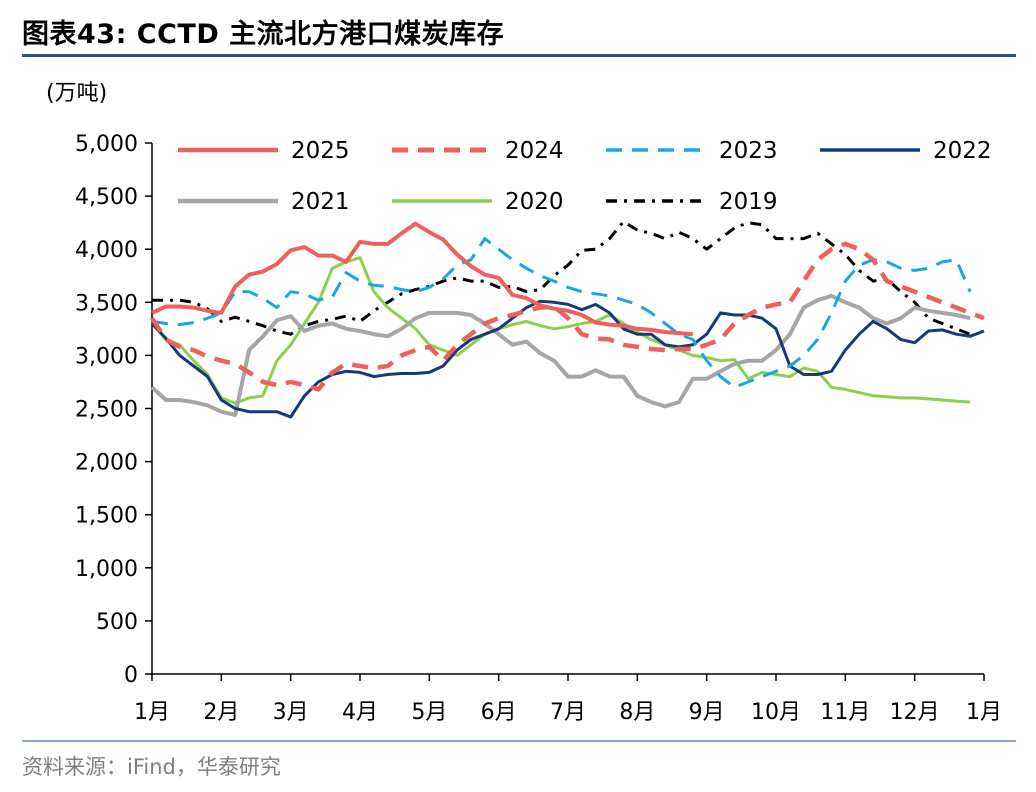 The height and width of the screenshot is (792, 1036). Describe the element at coordinates (320, 202) in the screenshot. I see `legend-label-2021: 2021` at that location.